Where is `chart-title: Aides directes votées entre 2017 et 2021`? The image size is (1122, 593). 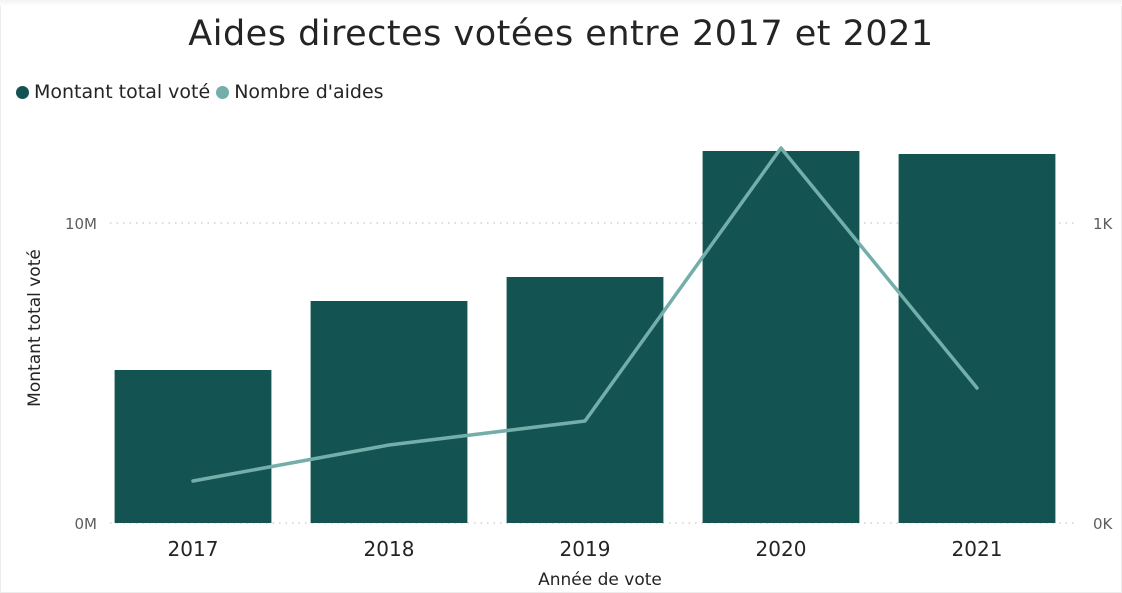
chart-title: Aides directes votées entre 2017 et 2021 is located at coordinates (561, 34).